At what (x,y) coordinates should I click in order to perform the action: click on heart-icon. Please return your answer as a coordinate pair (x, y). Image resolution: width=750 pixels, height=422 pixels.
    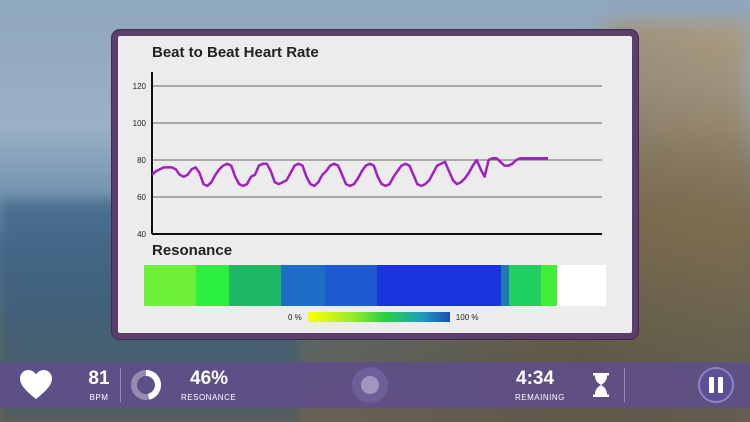
    Looking at the image, I should click on (36, 384).